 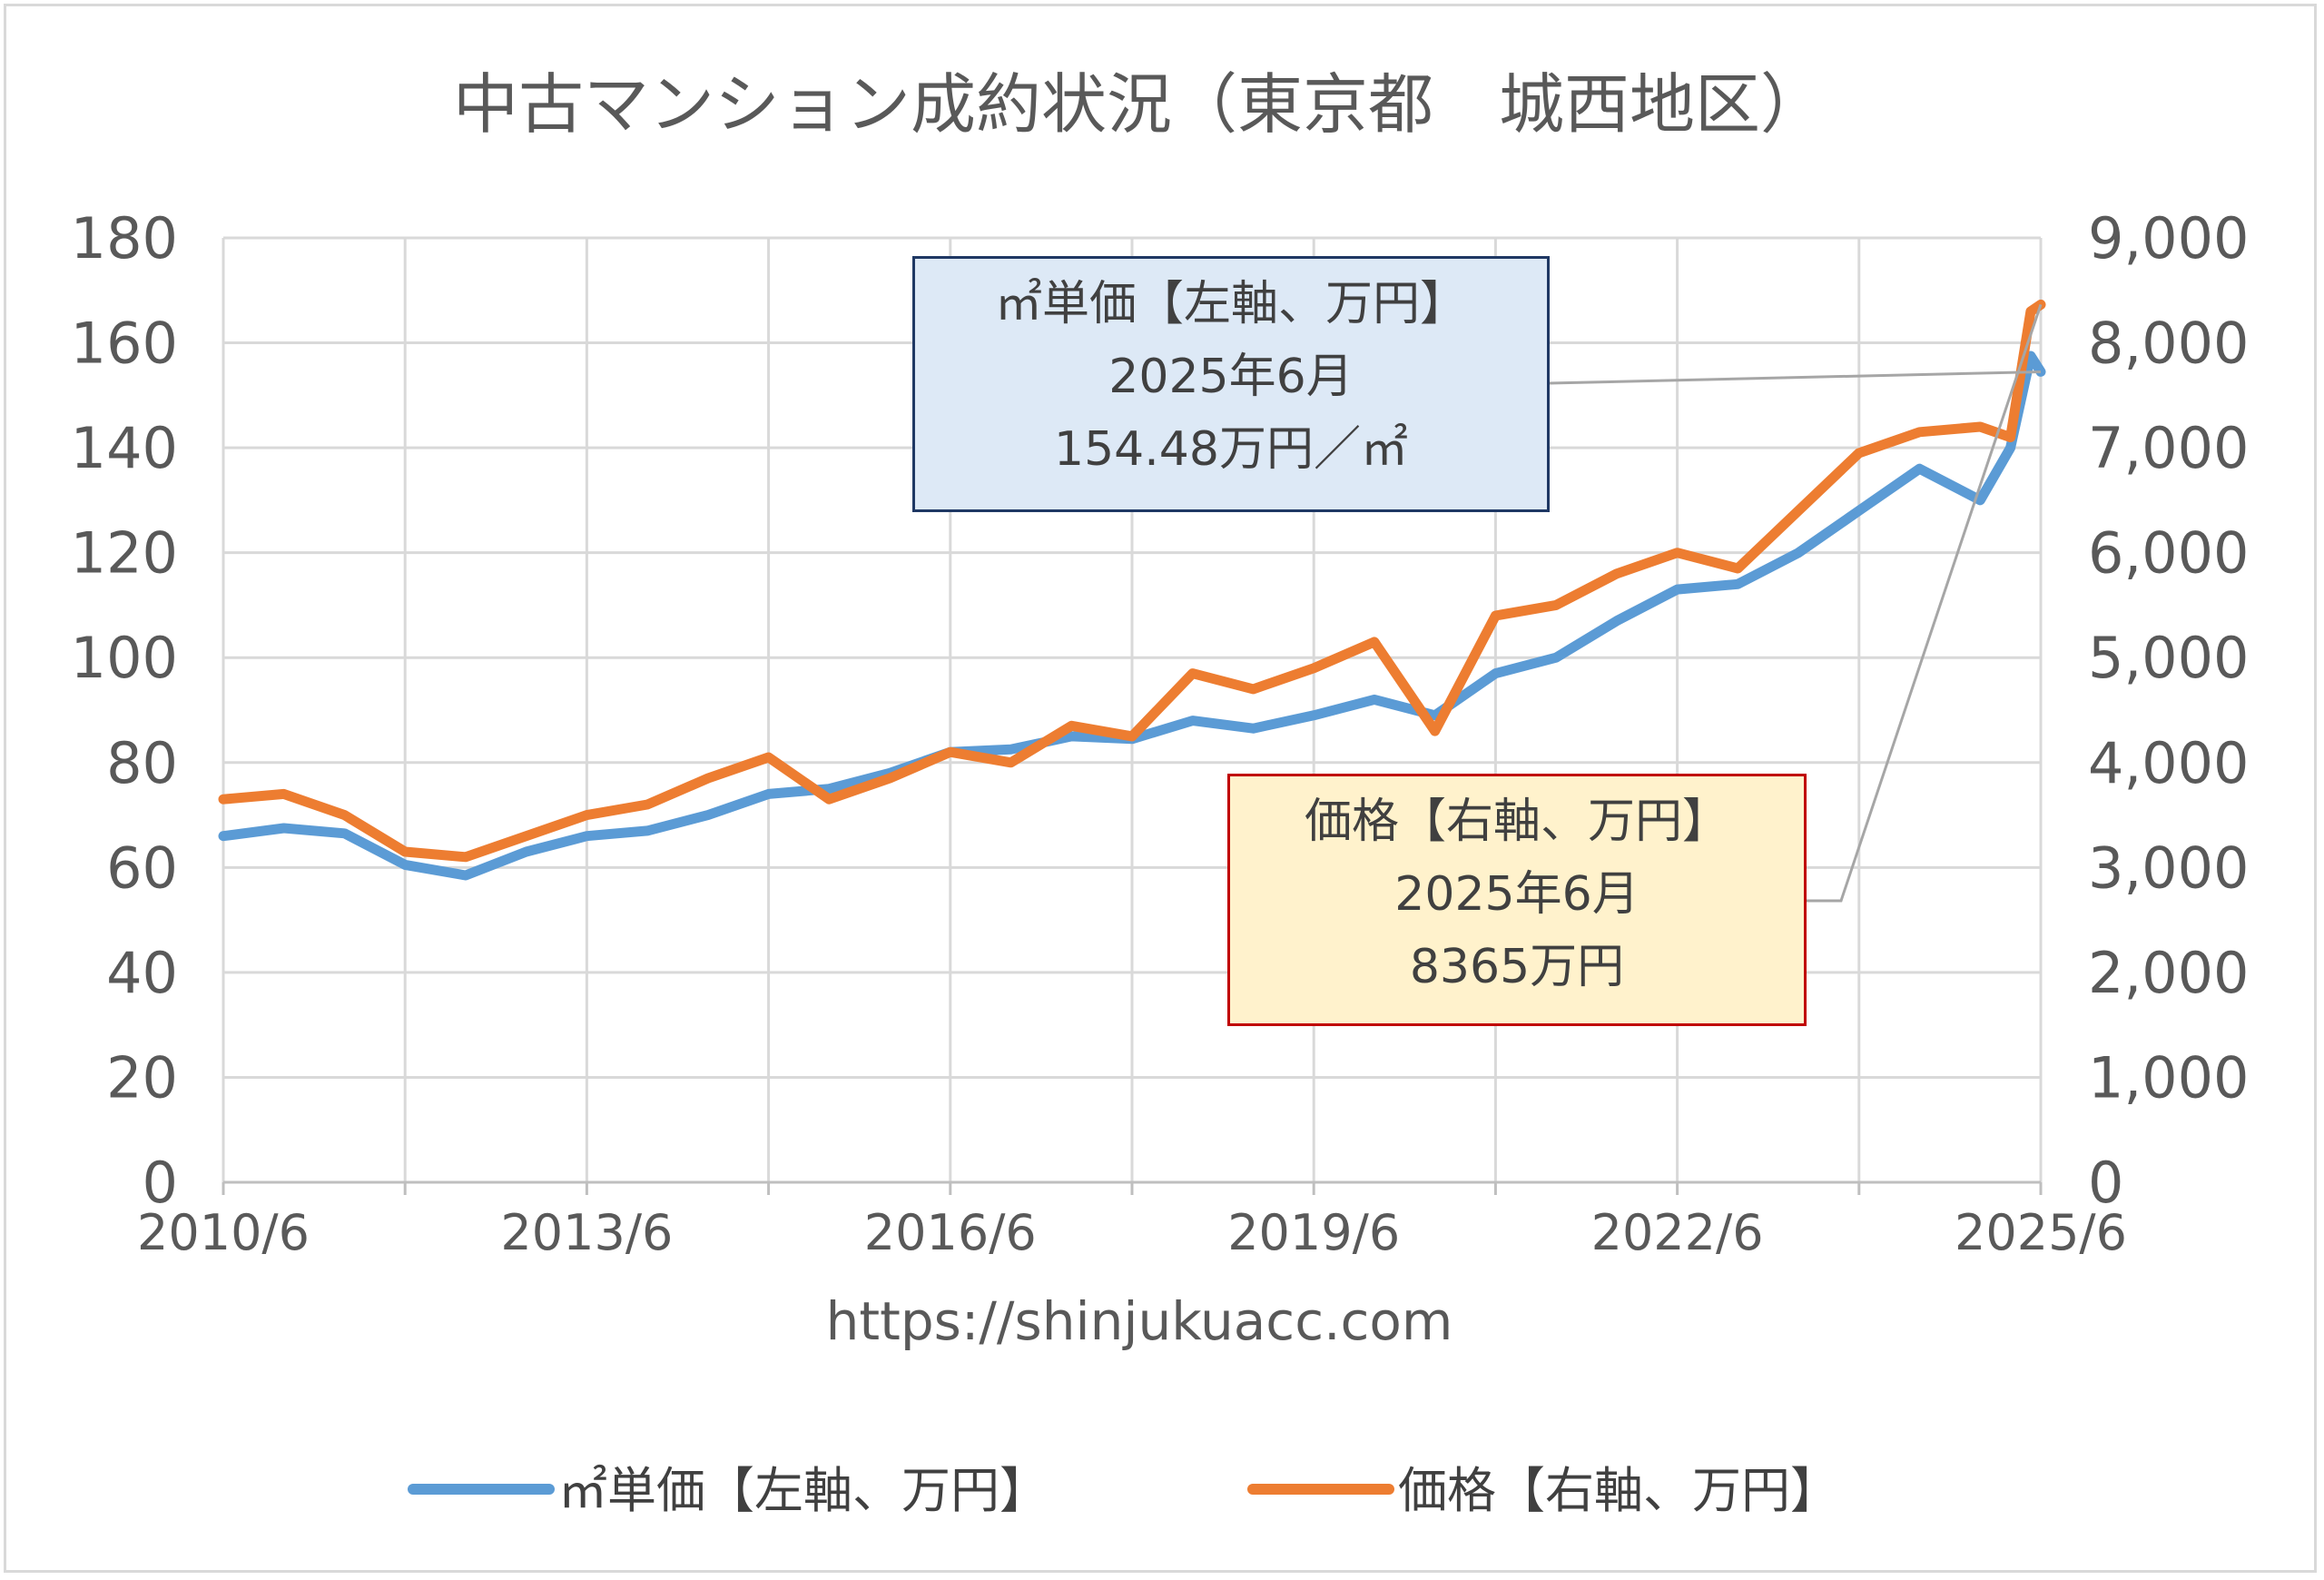 What do you see at coordinates (124, 553) in the screenshot?
I see `left-y-tick-label: 120` at bounding box center [124, 553].